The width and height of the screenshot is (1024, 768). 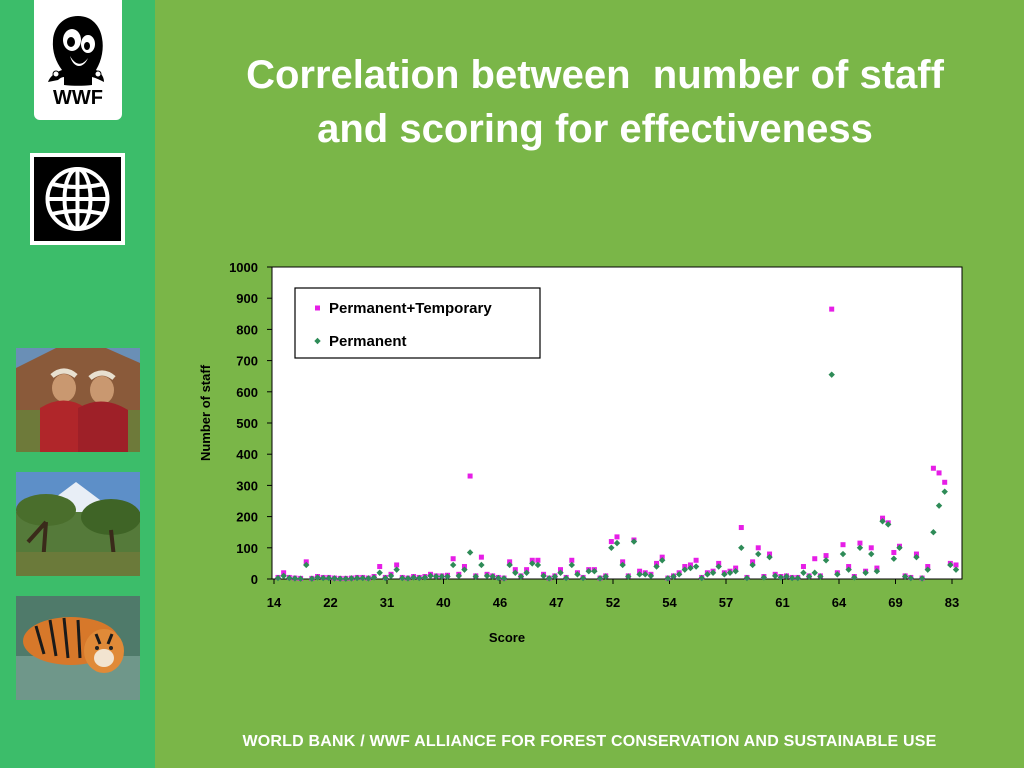 What do you see at coordinates (952, 602) in the screenshot?
I see `x-tick-label: 83` at bounding box center [952, 602].